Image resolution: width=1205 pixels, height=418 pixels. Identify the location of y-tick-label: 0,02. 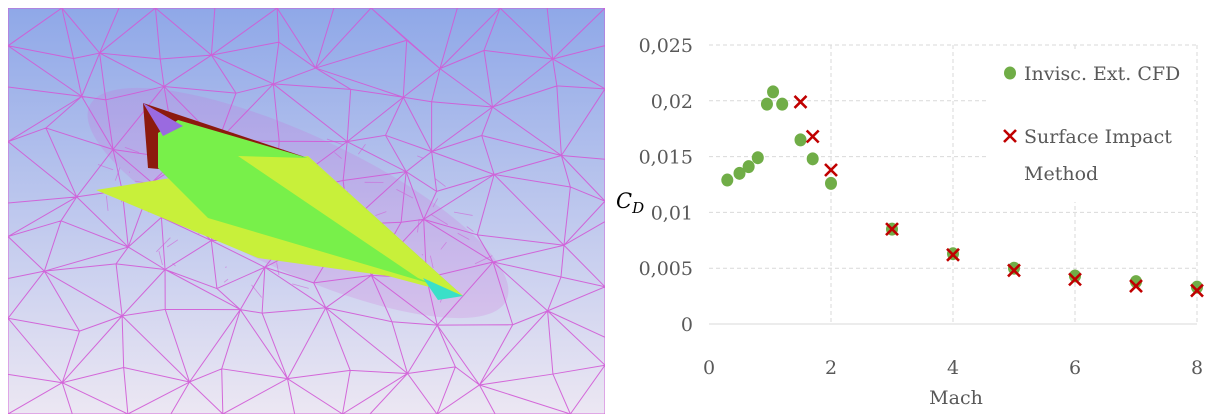
(672, 102).